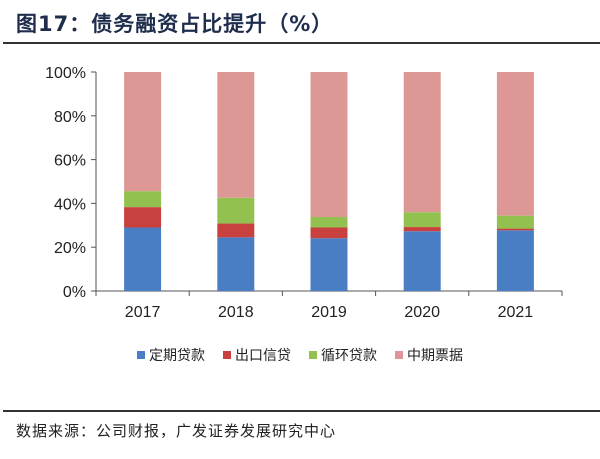 Image resolution: width=600 pixels, height=459 pixels. I want to click on legend-item: 定期贷款, so click(171, 355).